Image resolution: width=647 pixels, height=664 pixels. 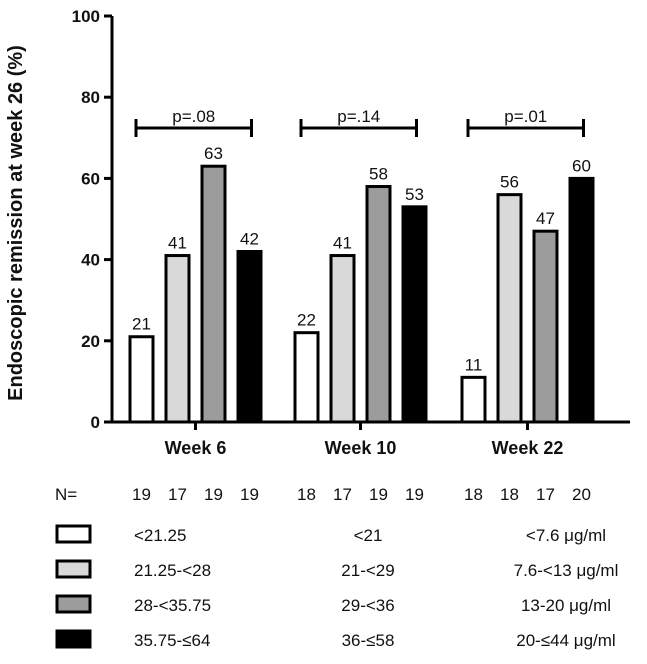 I want to click on legend-label-col1: <21.25, so click(x=160, y=535).